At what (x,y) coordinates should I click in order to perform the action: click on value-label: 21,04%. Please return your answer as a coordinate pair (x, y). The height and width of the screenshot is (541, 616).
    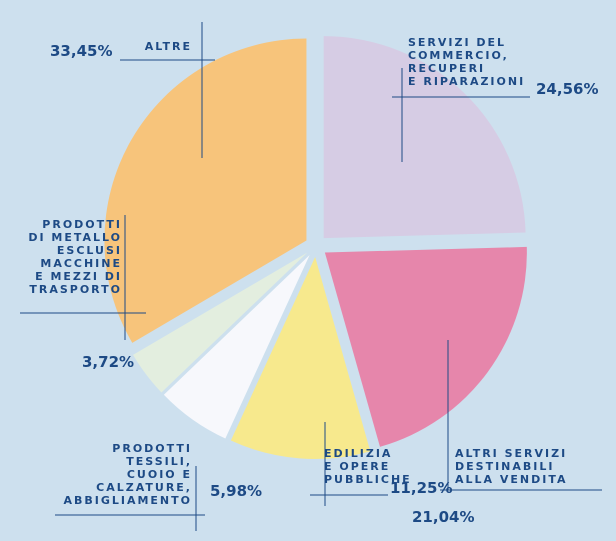
    Looking at the image, I should click on (443, 517).